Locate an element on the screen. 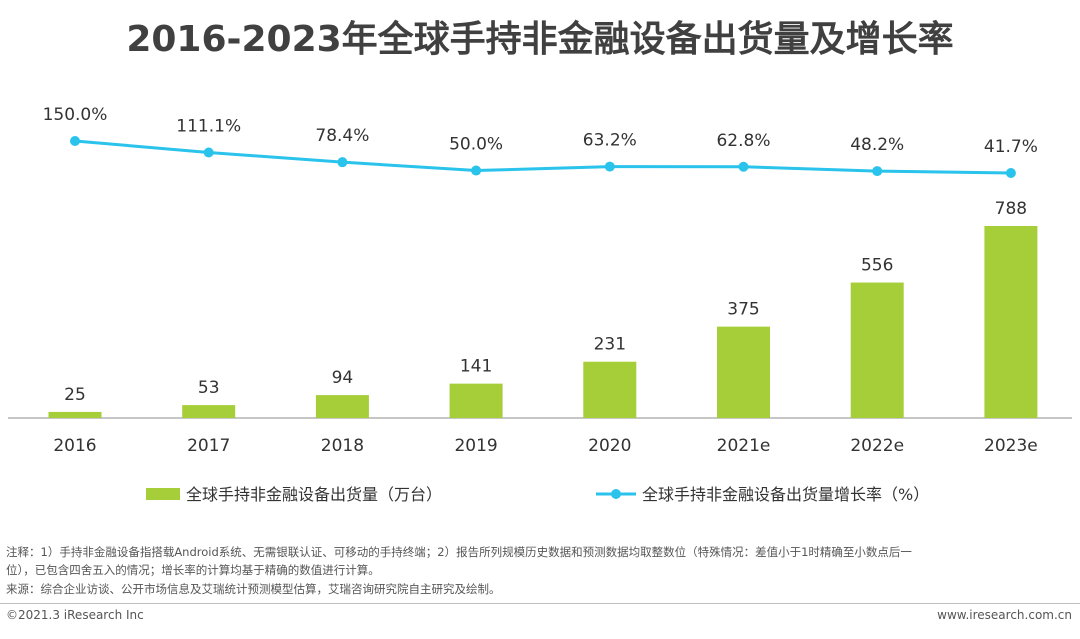 This screenshot has width=1080, height=639. line-label-2020: 63.2% is located at coordinates (610, 141).